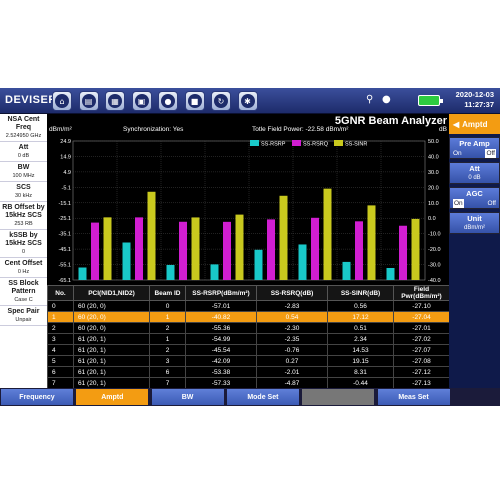 The width and height of the screenshot is (500, 500). Describe the element at coordinates (65, 157) in the screenshot. I see `left-tick-label: 14.9` at that location.